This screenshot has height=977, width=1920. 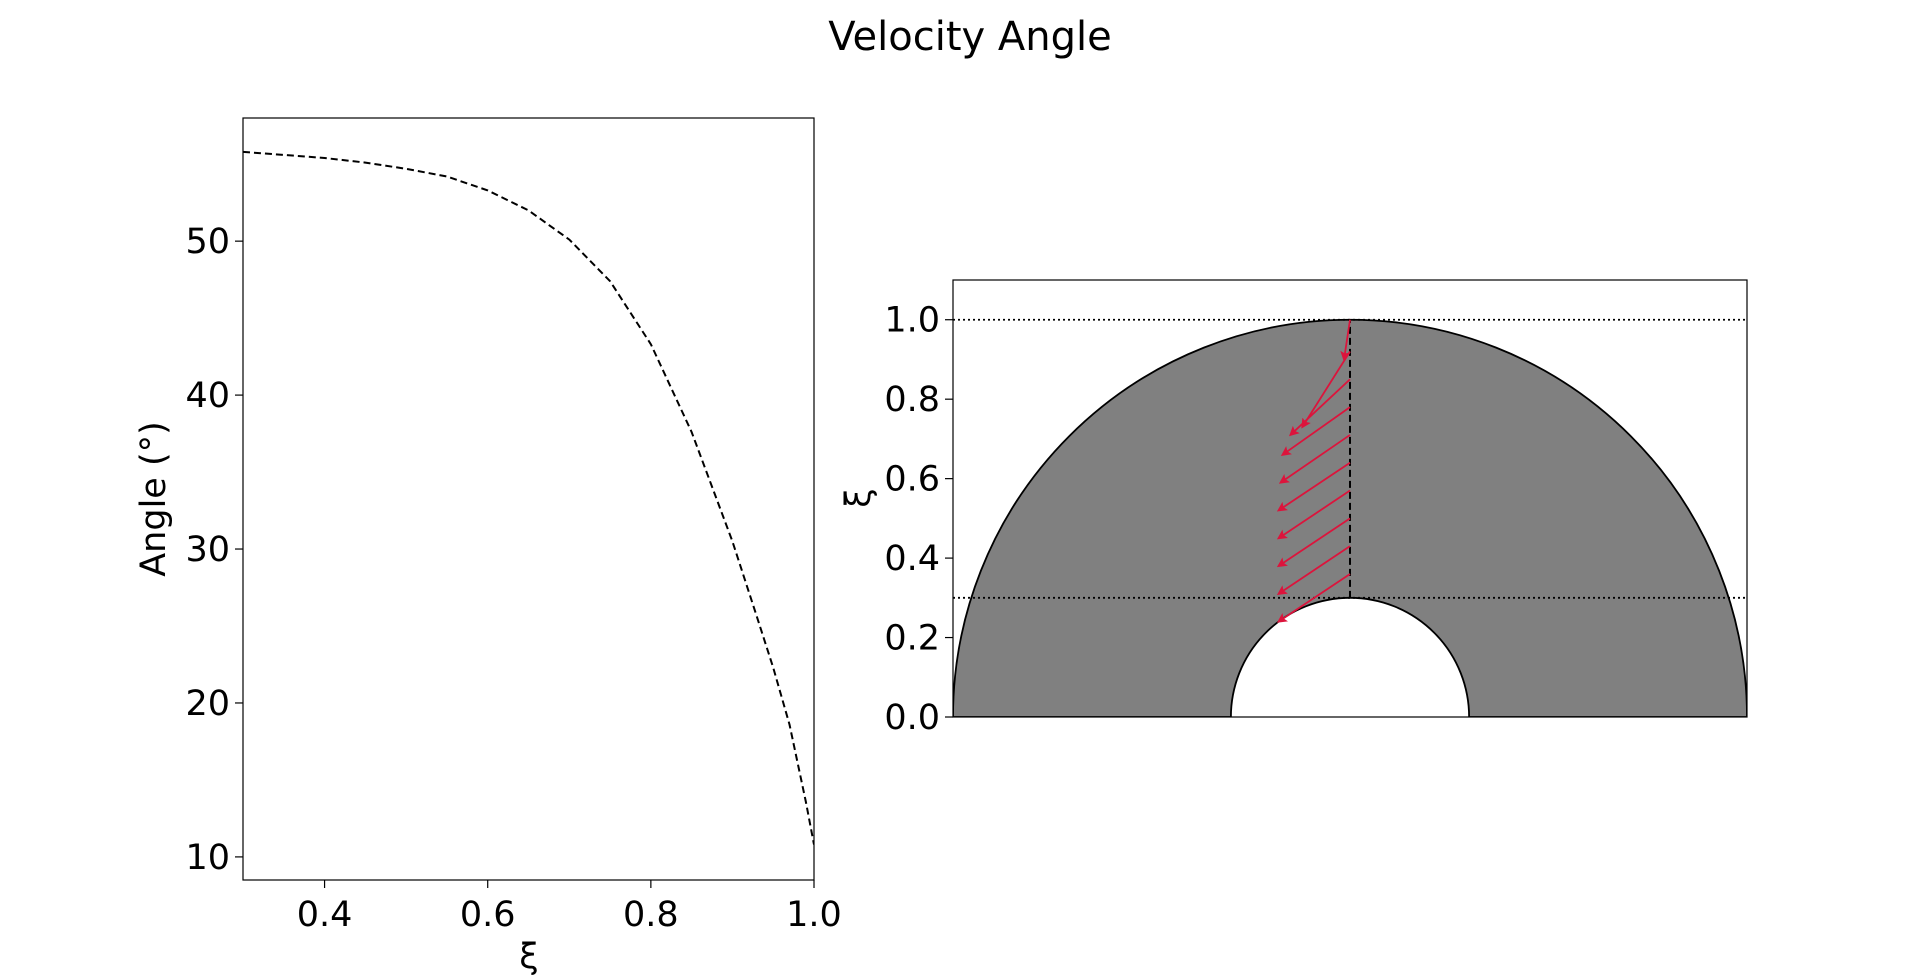 What do you see at coordinates (912, 559) in the screenshot?
I see `y-tick-label: 0.4` at bounding box center [912, 559].